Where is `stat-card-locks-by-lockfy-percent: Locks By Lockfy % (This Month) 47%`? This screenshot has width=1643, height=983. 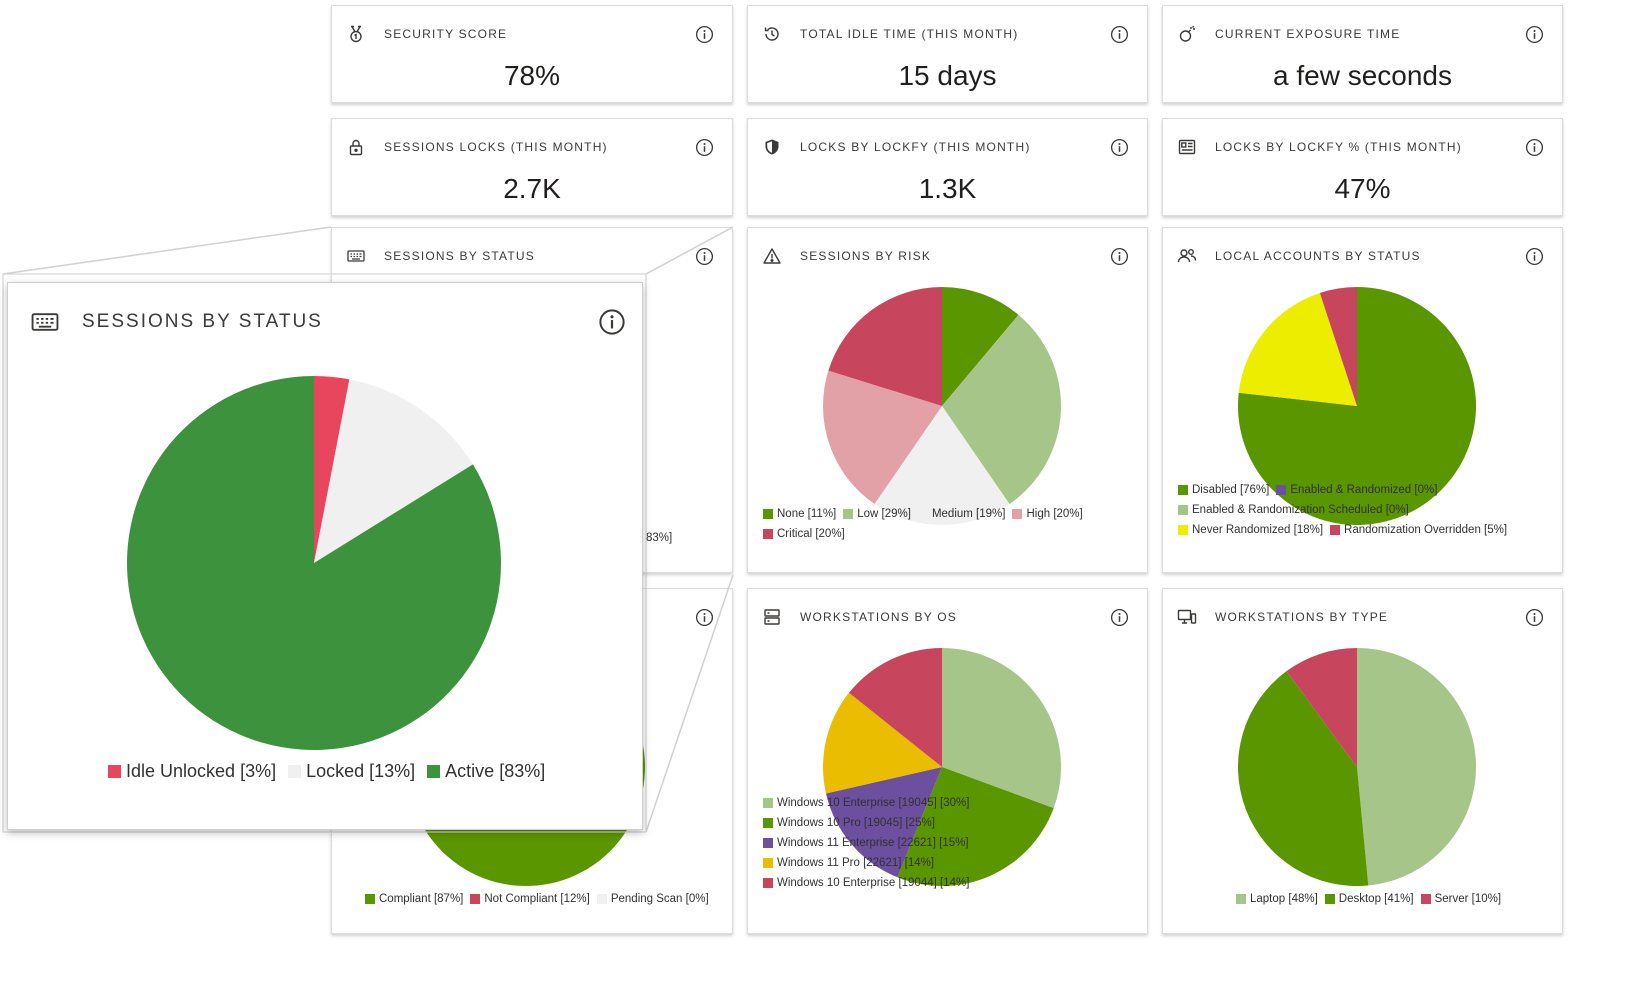 stat-card-locks-by-lockfy-percent: Locks By Lockfy % (This Month) 47% is located at coordinates (1362, 167).